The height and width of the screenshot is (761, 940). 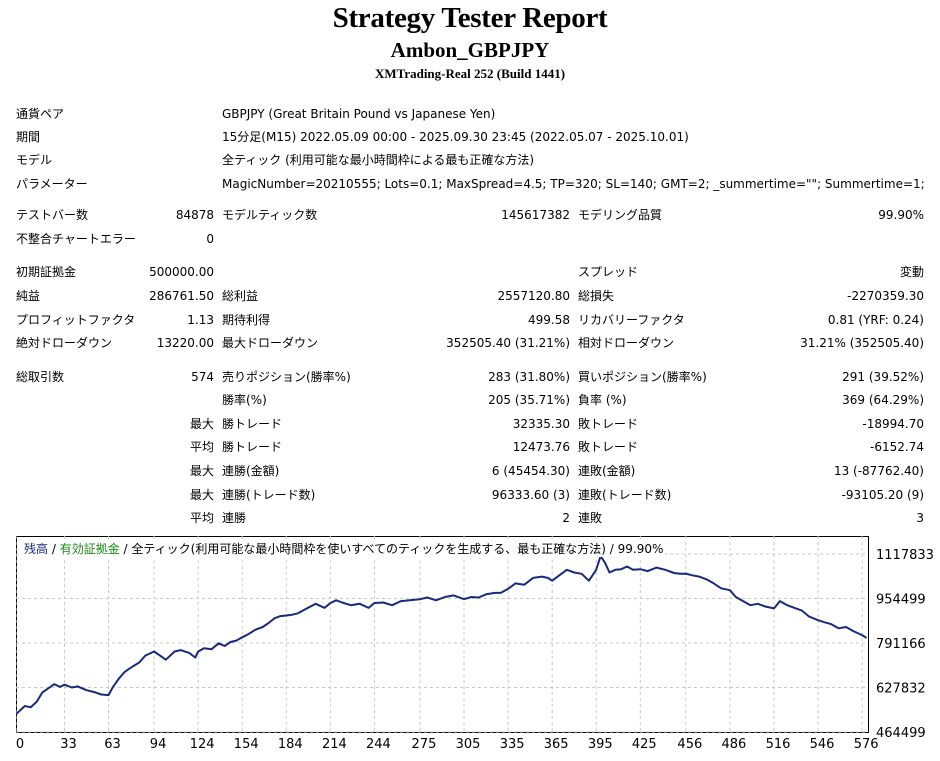 I want to click on max-label: 最大, so click(x=201, y=424).